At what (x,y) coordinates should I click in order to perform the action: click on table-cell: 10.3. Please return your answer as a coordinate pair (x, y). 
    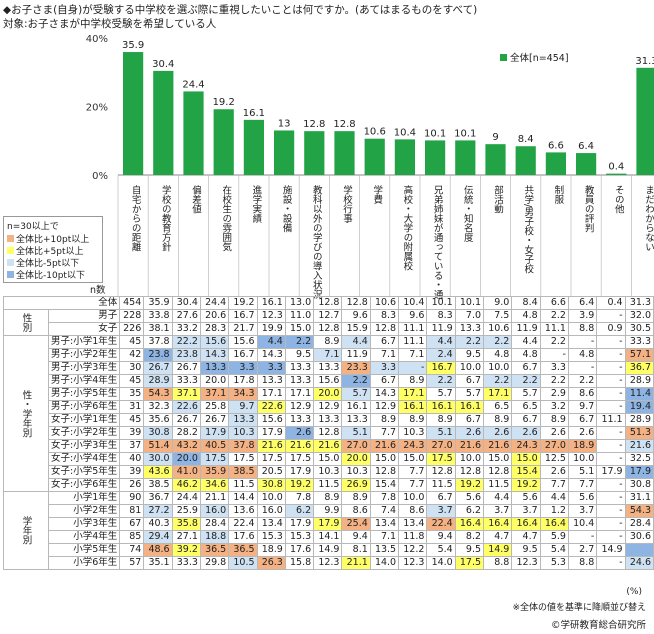
    Looking at the image, I should click on (413, 433).